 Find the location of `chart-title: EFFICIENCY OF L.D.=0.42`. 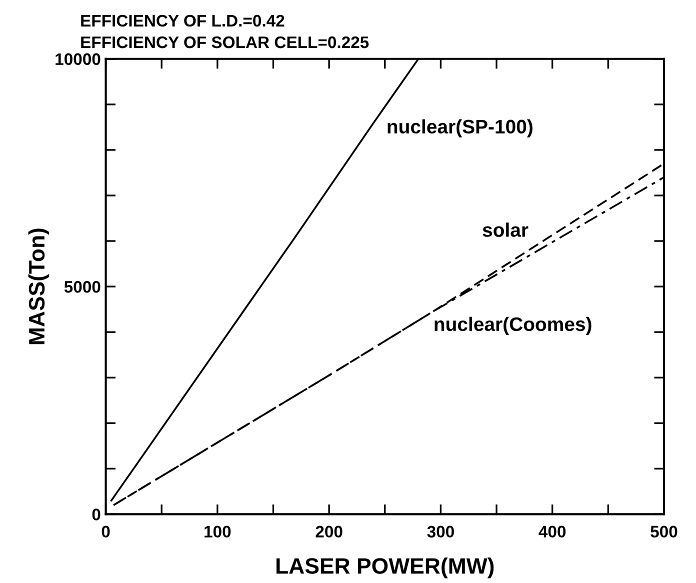

chart-title: EFFICIENCY OF L.D.=0.42 is located at coordinates (182, 20).